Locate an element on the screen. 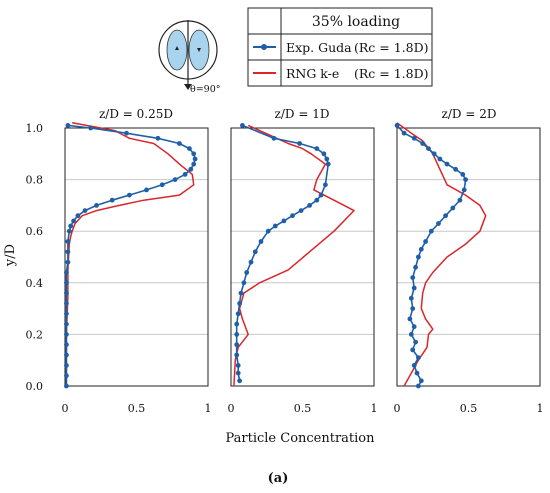 This screenshot has width=550, height=493. y-tick-label: 0.4 is located at coordinates (35, 283).